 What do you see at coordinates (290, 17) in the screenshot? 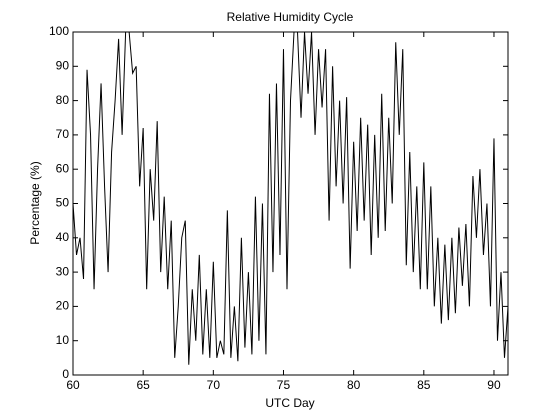
I see `chart-title: Relative Humidity Cycle` at bounding box center [290, 17].